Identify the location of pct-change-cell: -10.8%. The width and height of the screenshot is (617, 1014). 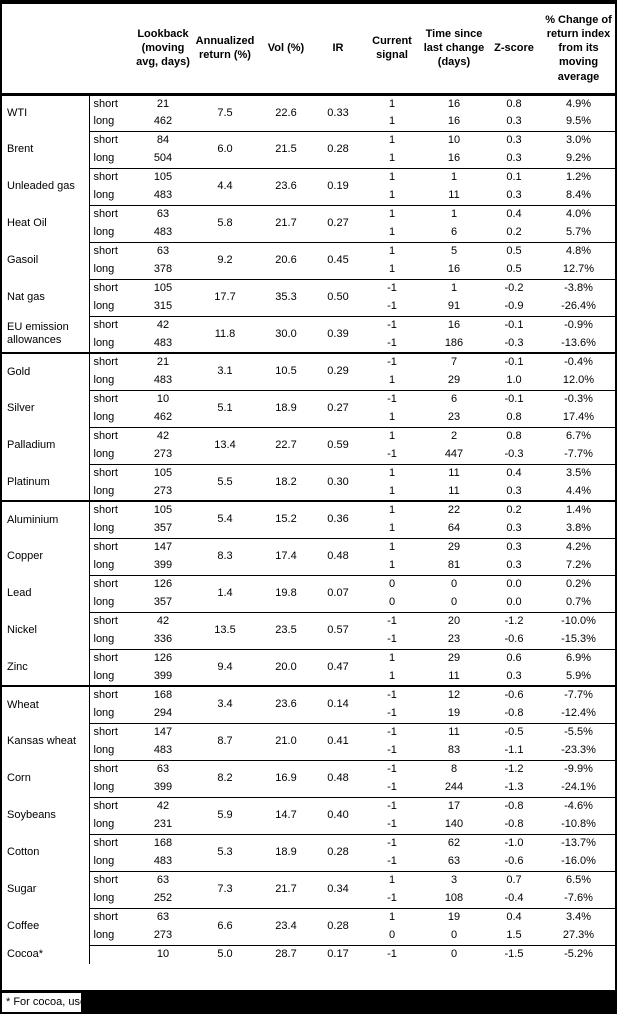
(578, 824).